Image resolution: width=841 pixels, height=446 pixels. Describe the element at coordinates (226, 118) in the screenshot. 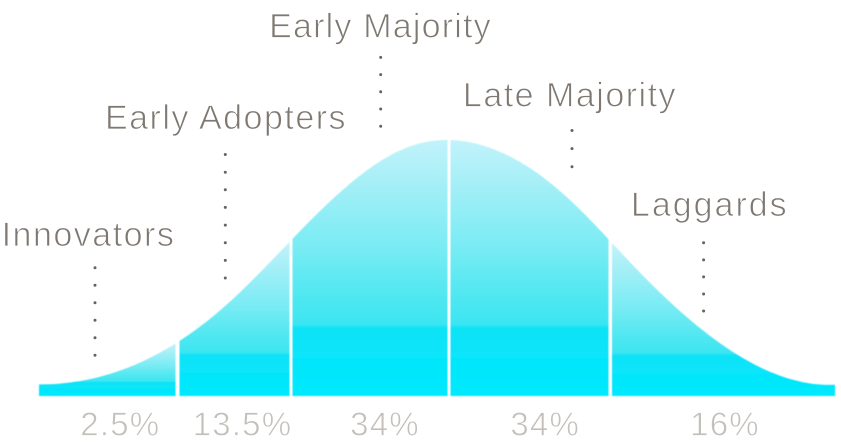

I see `svg-text: Early Adopters` at that location.